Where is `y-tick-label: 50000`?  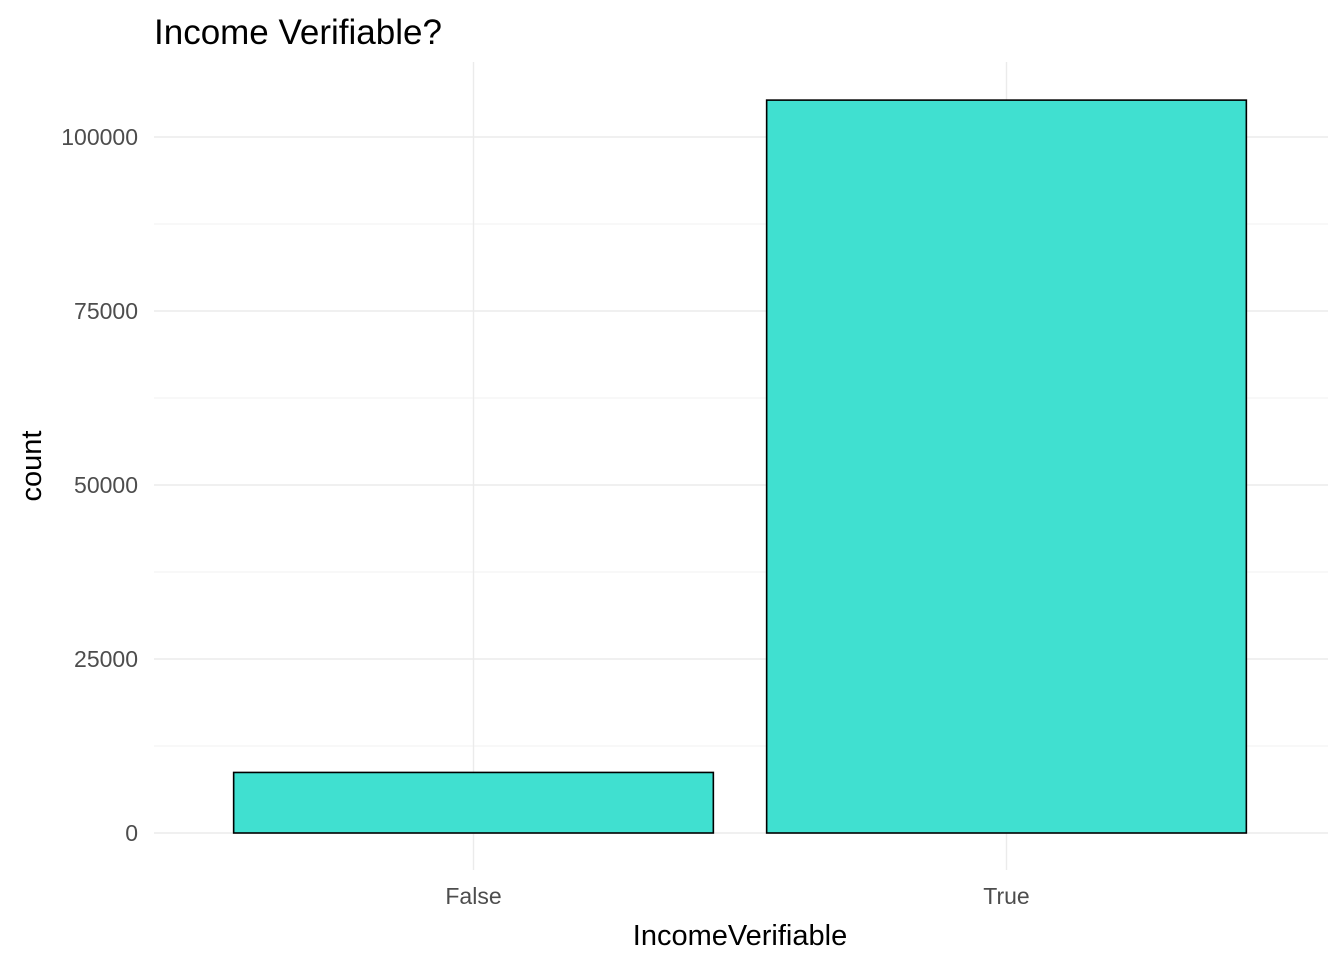
y-tick-label: 50000 is located at coordinates (106, 485).